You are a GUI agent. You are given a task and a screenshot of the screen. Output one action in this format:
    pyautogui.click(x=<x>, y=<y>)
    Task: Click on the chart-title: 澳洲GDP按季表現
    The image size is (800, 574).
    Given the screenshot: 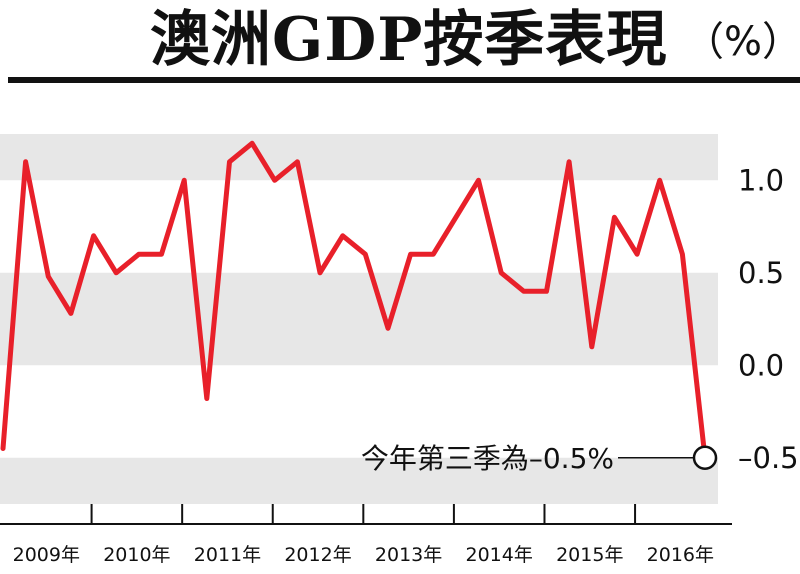 What is the action you would take?
    pyautogui.click(x=409, y=40)
    